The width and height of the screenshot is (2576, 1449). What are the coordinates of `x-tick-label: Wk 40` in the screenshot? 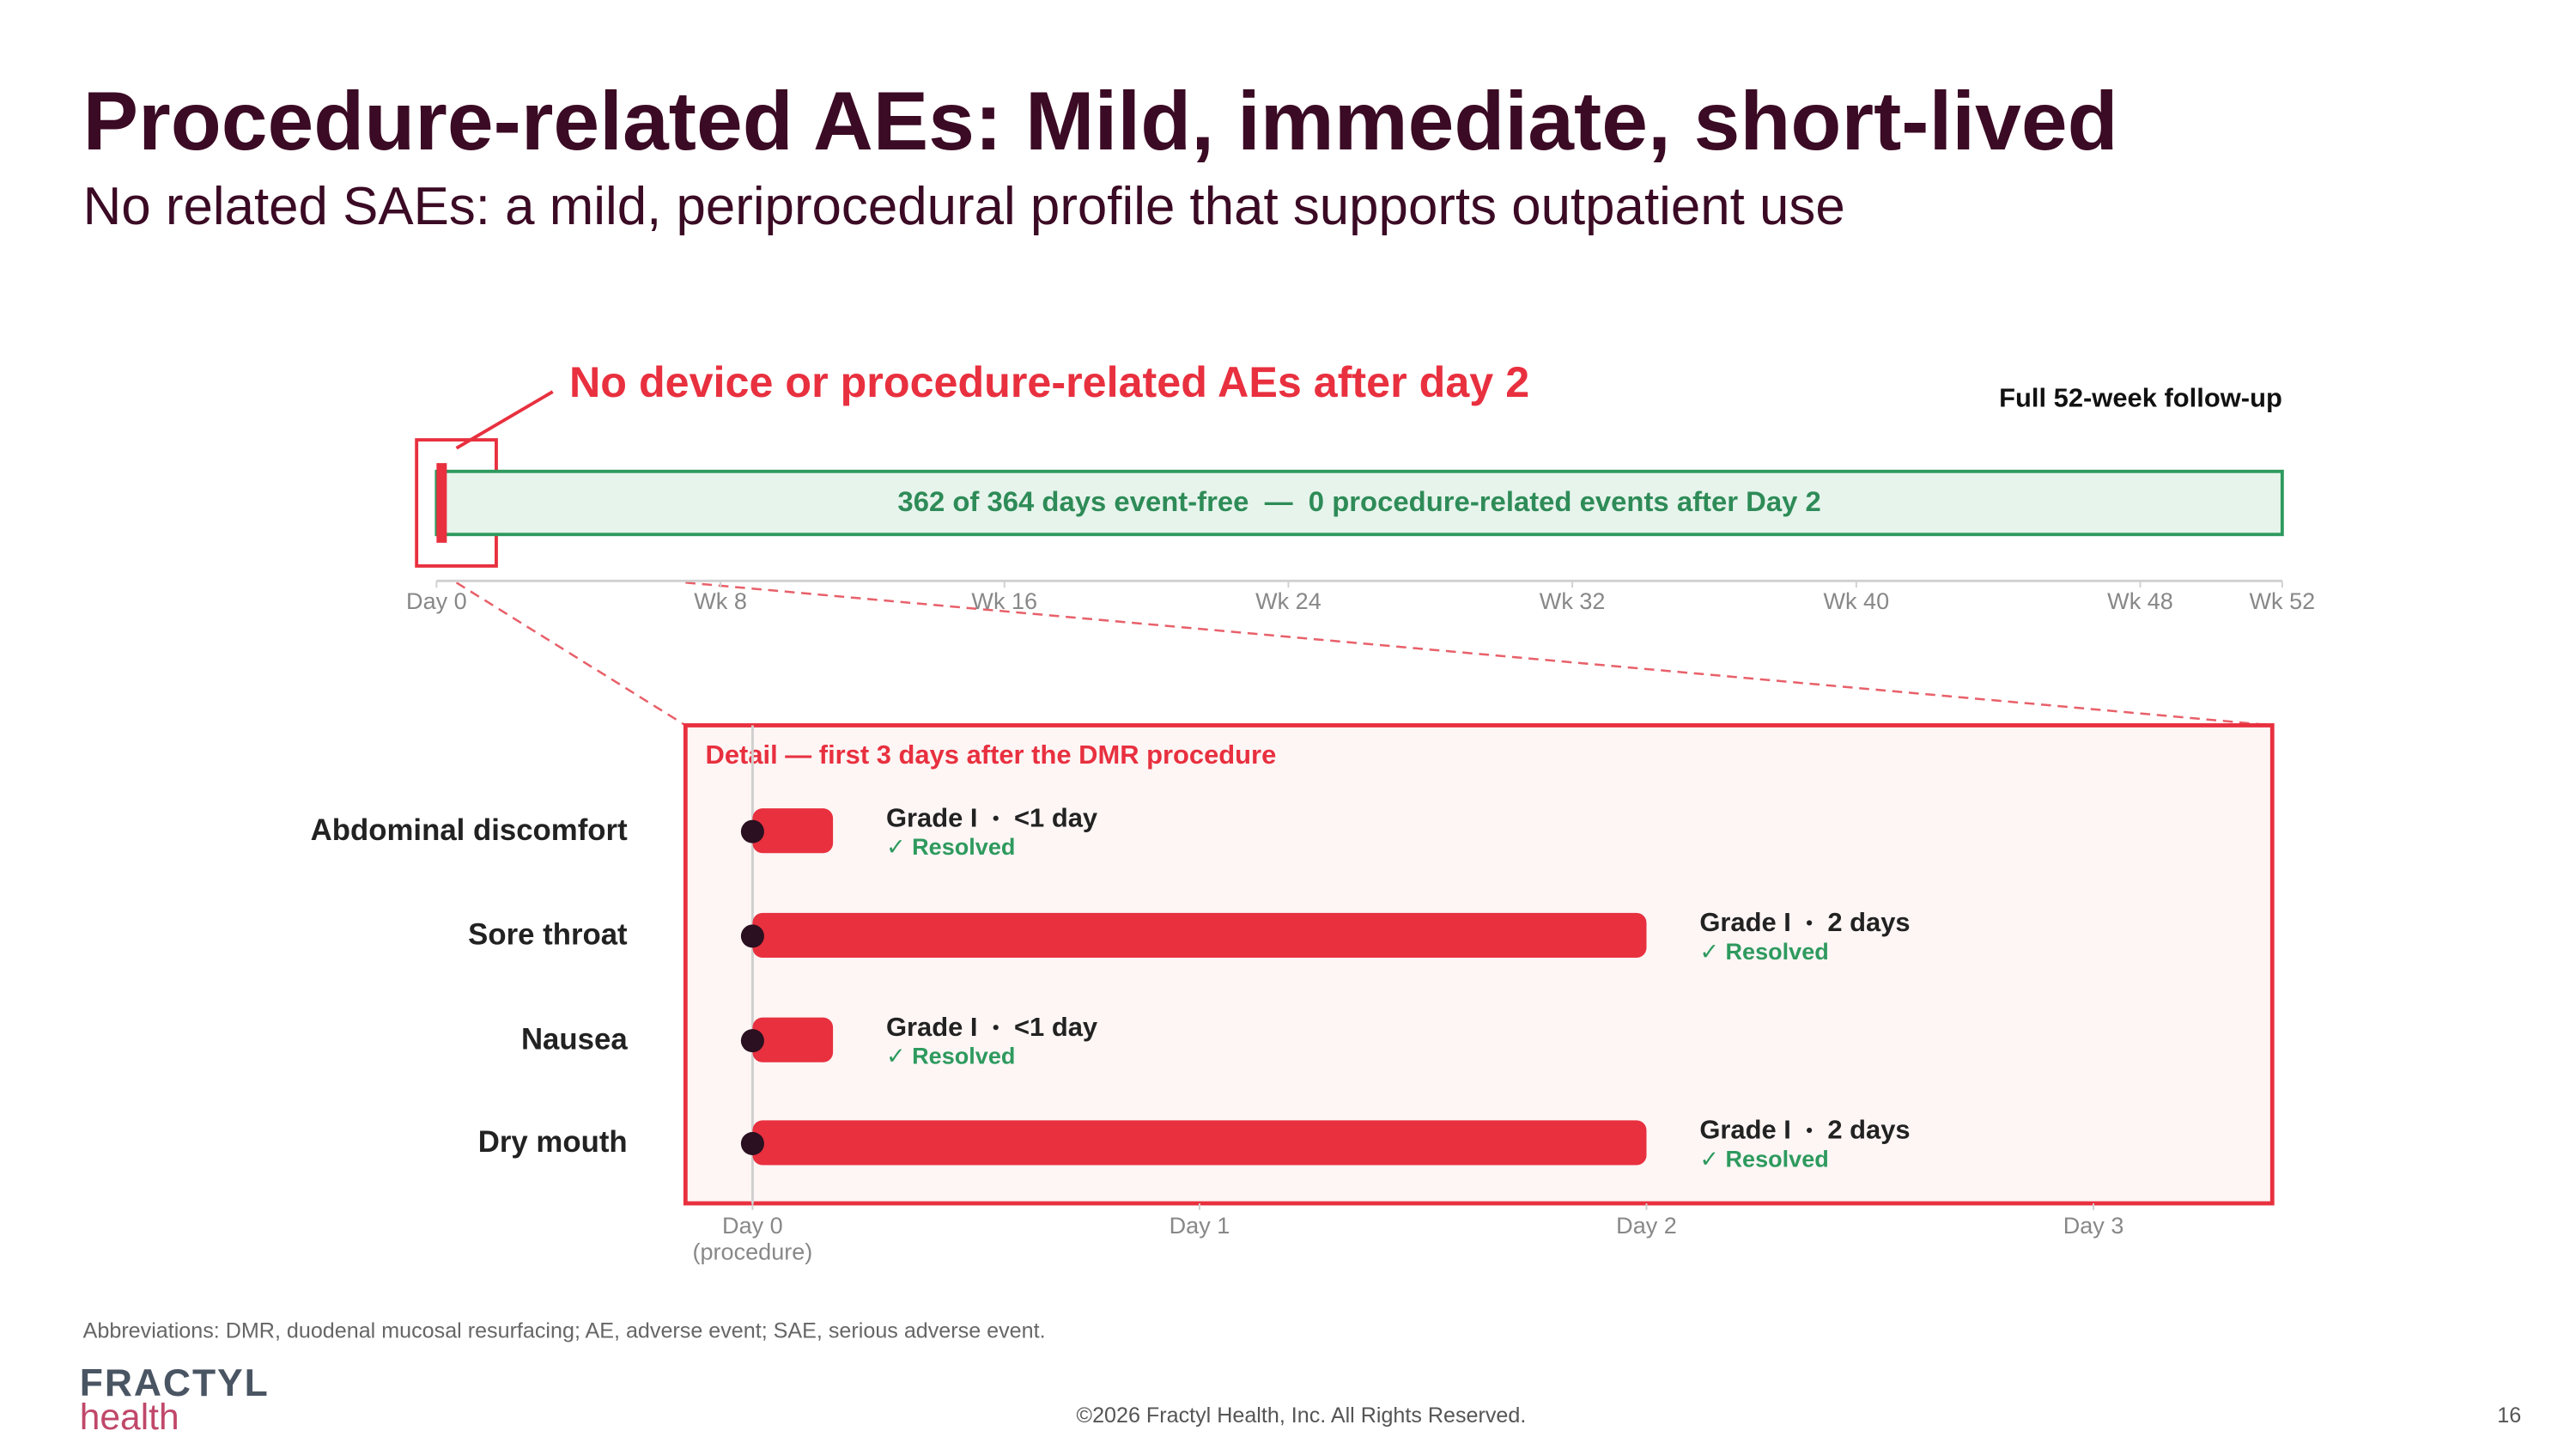 It's located at (1856, 601).